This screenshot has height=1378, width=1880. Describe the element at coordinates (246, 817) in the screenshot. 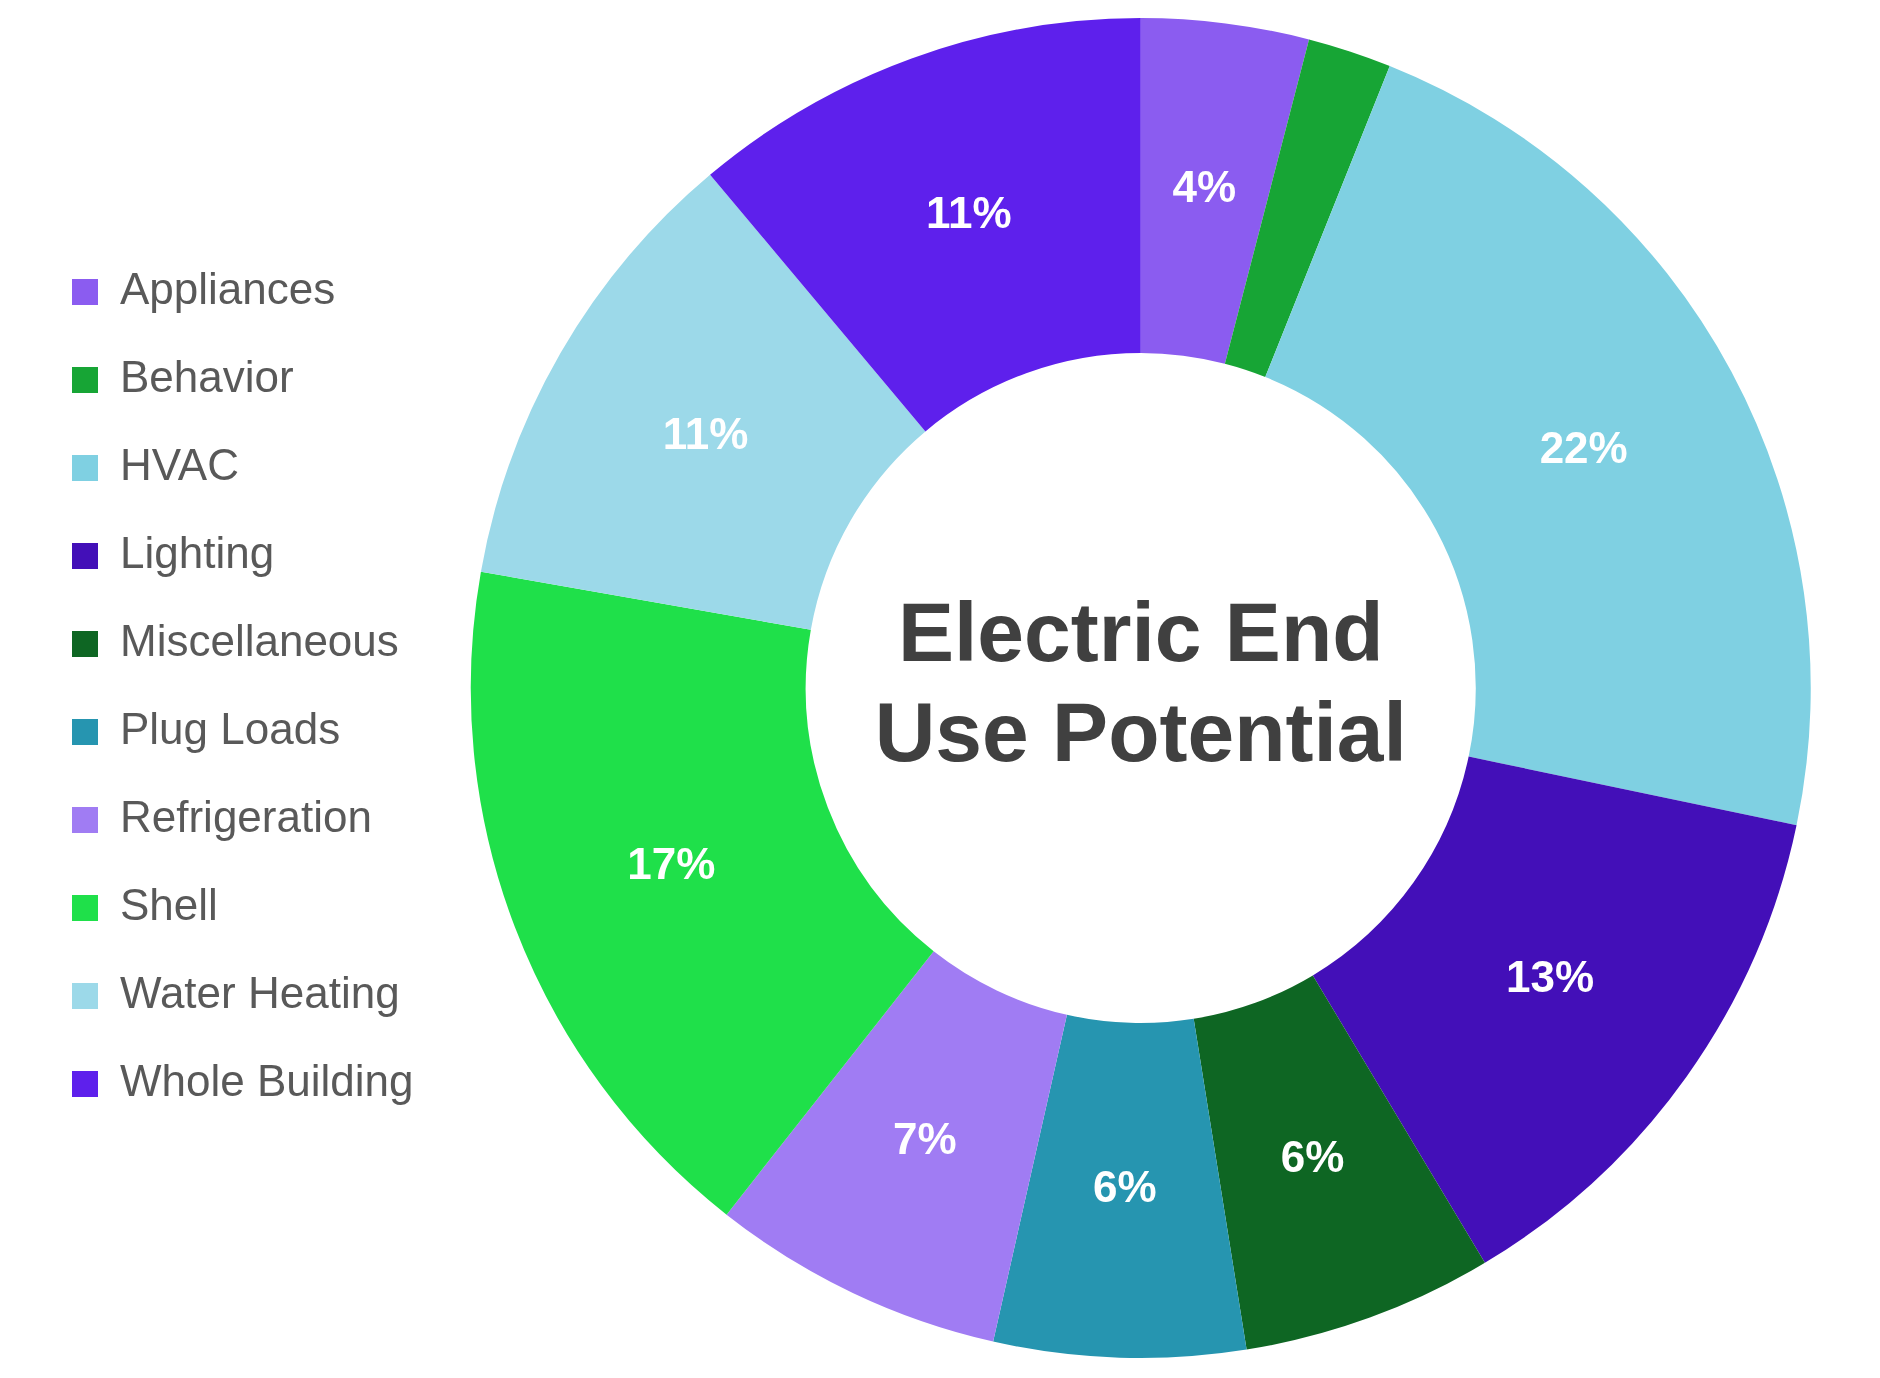

I see `legend-label: Refrigeration` at that location.